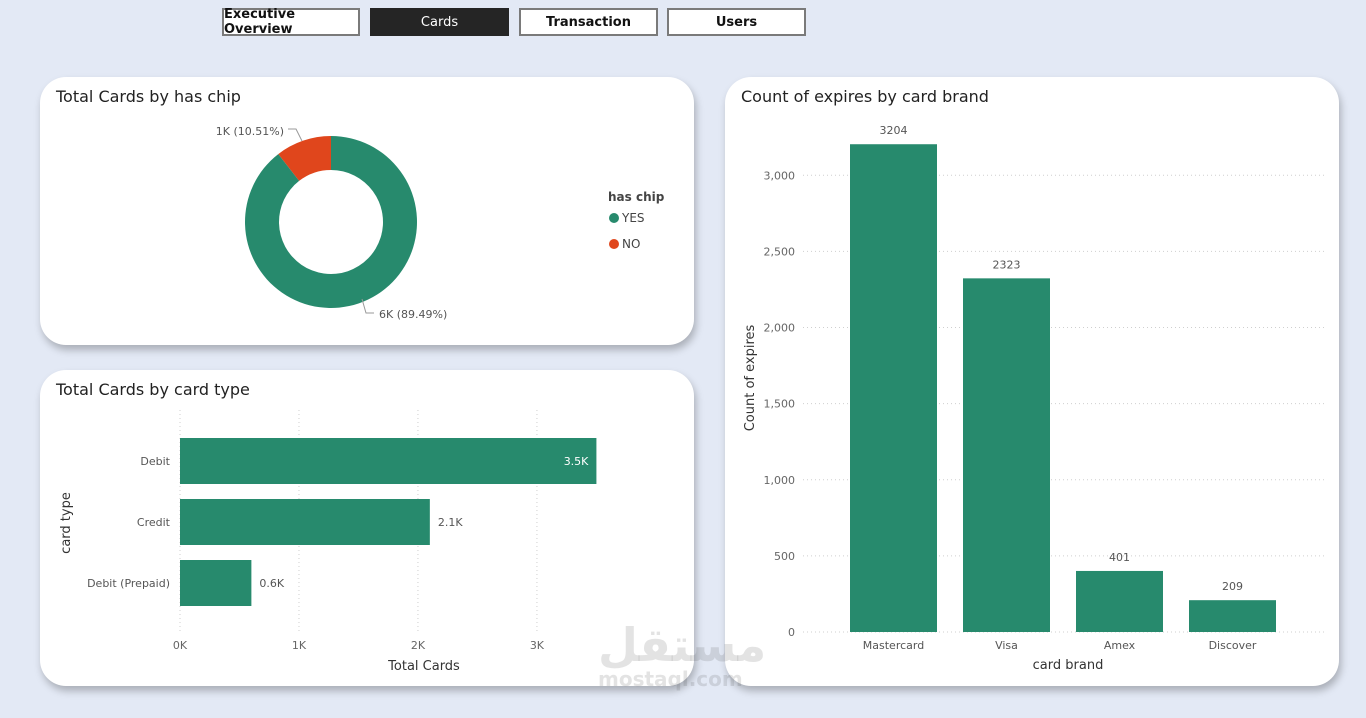 Image resolution: width=1366 pixels, height=718 pixels. Describe the element at coordinates (614, 218) in the screenshot. I see `legend-marker-yes` at that location.